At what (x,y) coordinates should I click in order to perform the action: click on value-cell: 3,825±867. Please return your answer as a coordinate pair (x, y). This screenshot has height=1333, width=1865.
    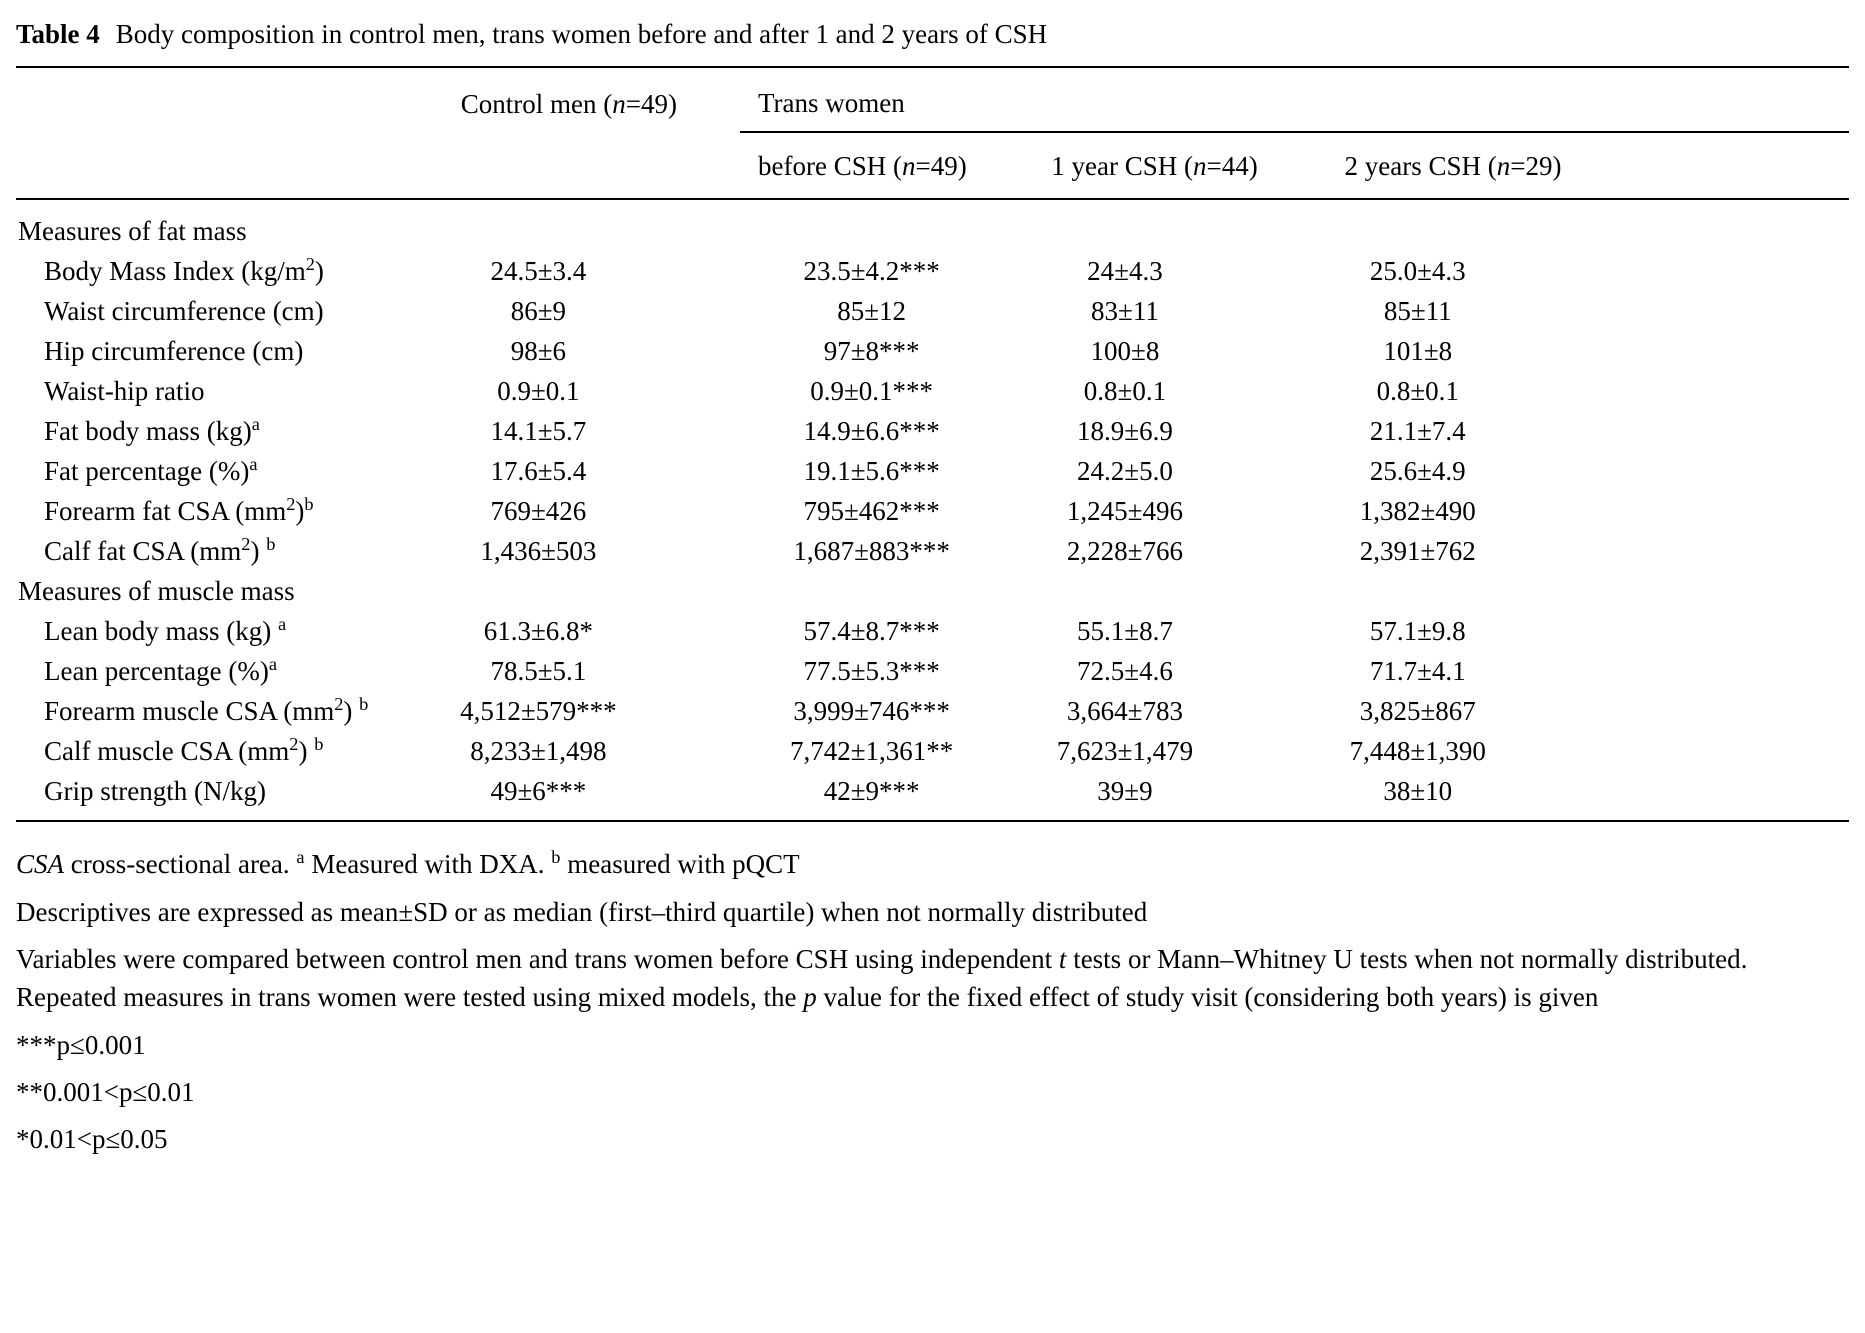
    Looking at the image, I should click on (1417, 711).